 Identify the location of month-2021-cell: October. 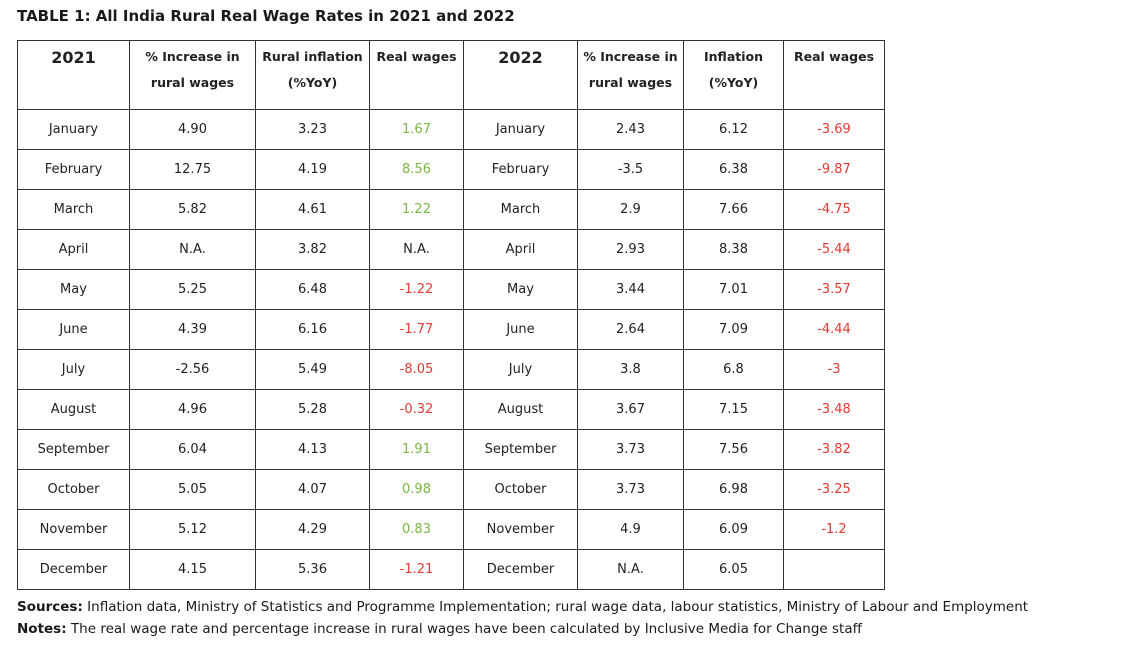
(73, 489).